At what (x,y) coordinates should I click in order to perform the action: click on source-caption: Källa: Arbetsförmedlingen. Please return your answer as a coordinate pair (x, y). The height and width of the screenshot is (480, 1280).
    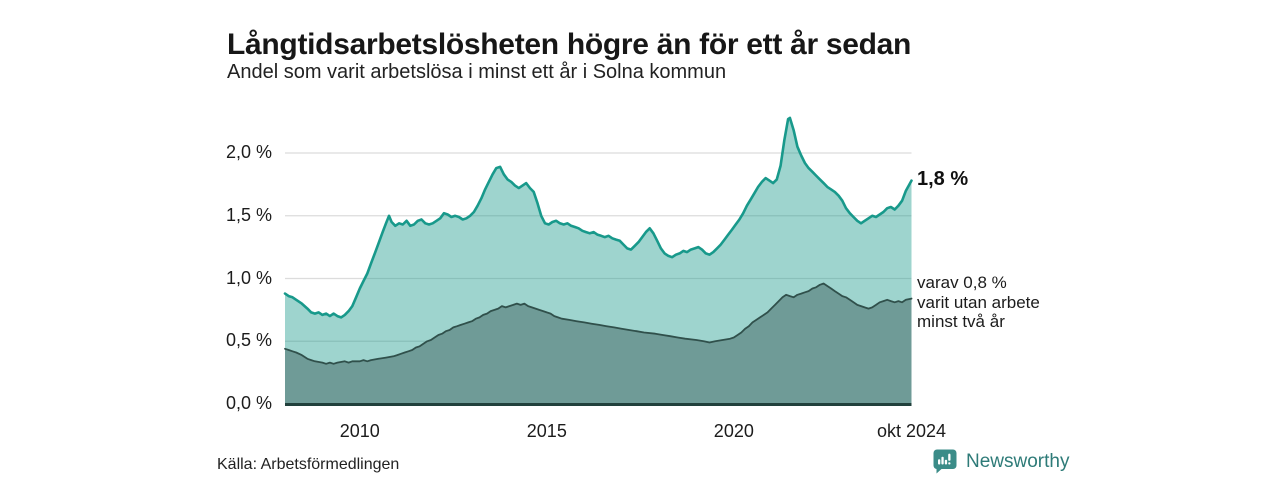
    Looking at the image, I should click on (308, 464).